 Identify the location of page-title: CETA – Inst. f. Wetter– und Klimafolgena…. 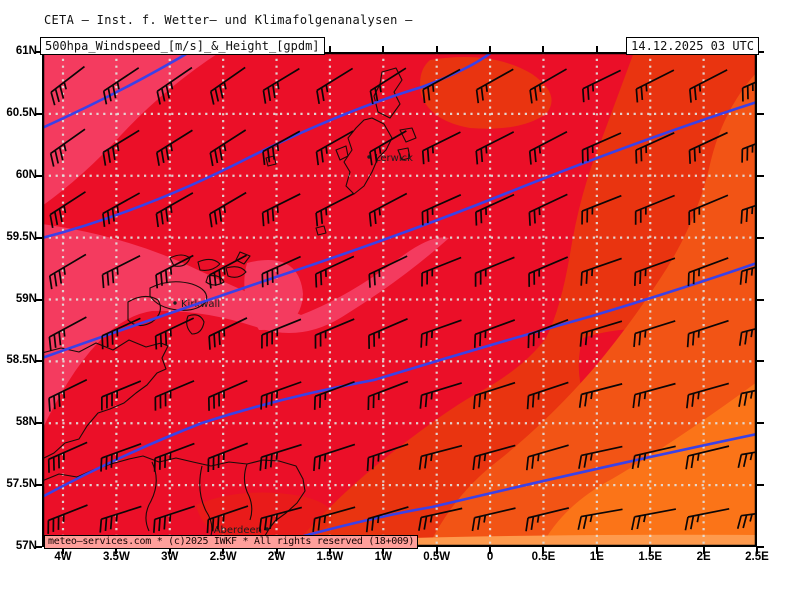
(228, 20).